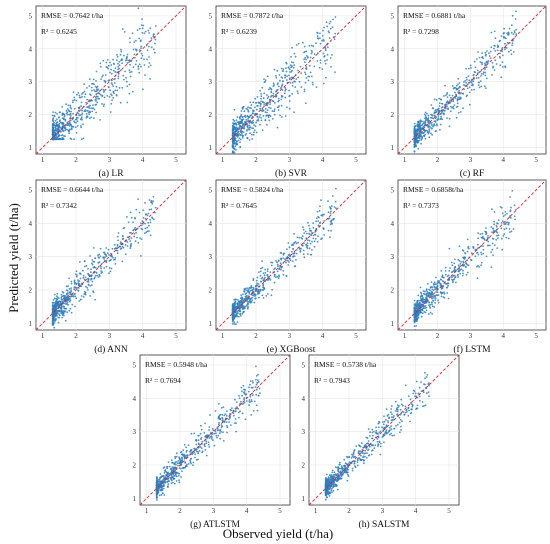  Describe the element at coordinates (291, 349) in the screenshot. I see `panel-caption: (e) XGBoost` at that location.